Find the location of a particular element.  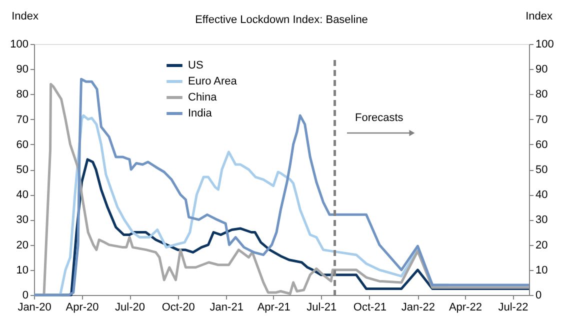

x-tick-label: Jan-21 is located at coordinates (227, 308).